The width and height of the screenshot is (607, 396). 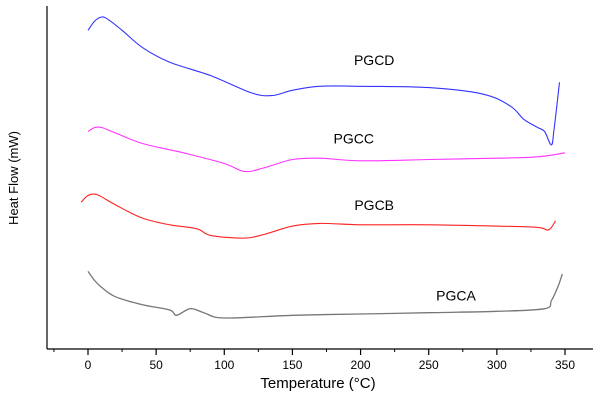 I want to click on series-line-pgcb, so click(x=318, y=216).